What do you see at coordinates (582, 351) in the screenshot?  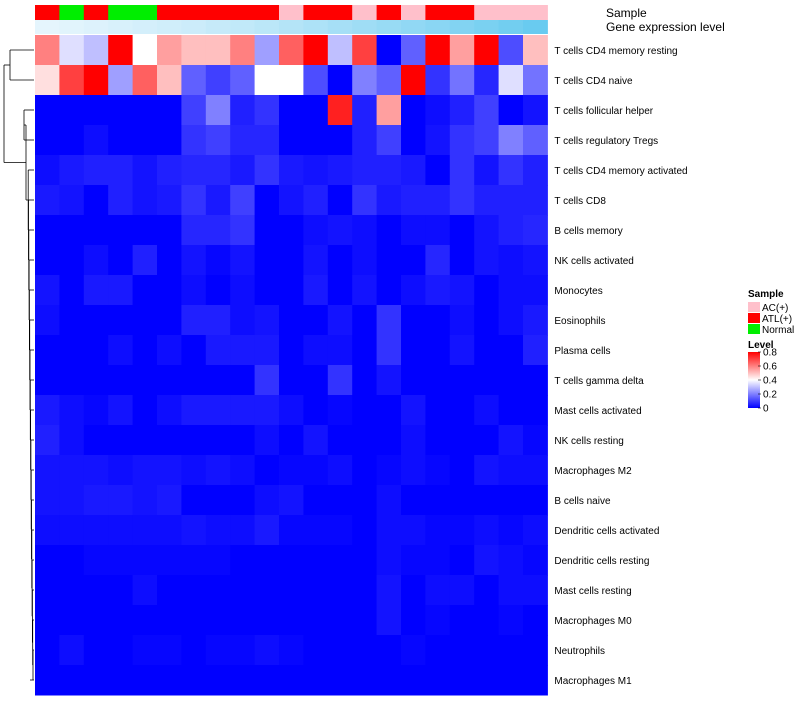 I see `row-label: Plasma cells` at bounding box center [582, 351].